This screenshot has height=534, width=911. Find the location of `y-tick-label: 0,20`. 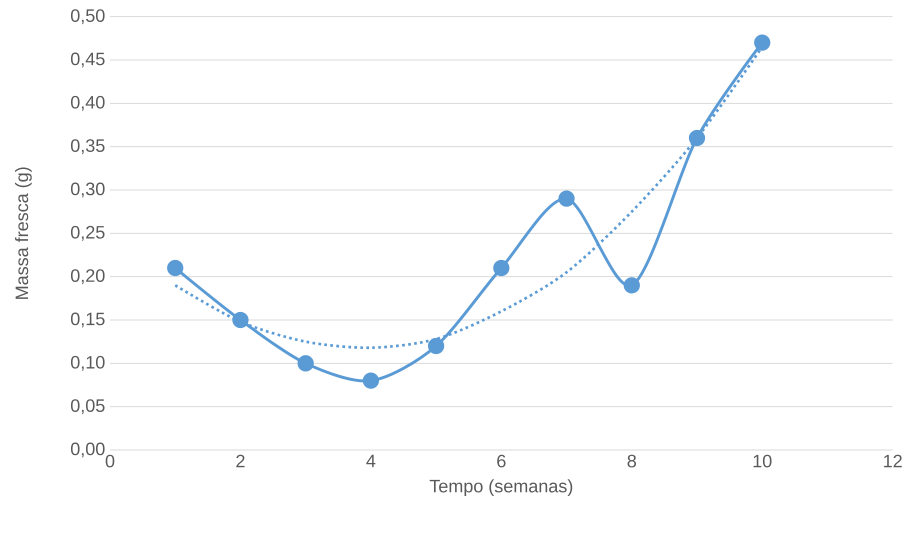

y-tick-label: 0,20 is located at coordinates (87, 276).